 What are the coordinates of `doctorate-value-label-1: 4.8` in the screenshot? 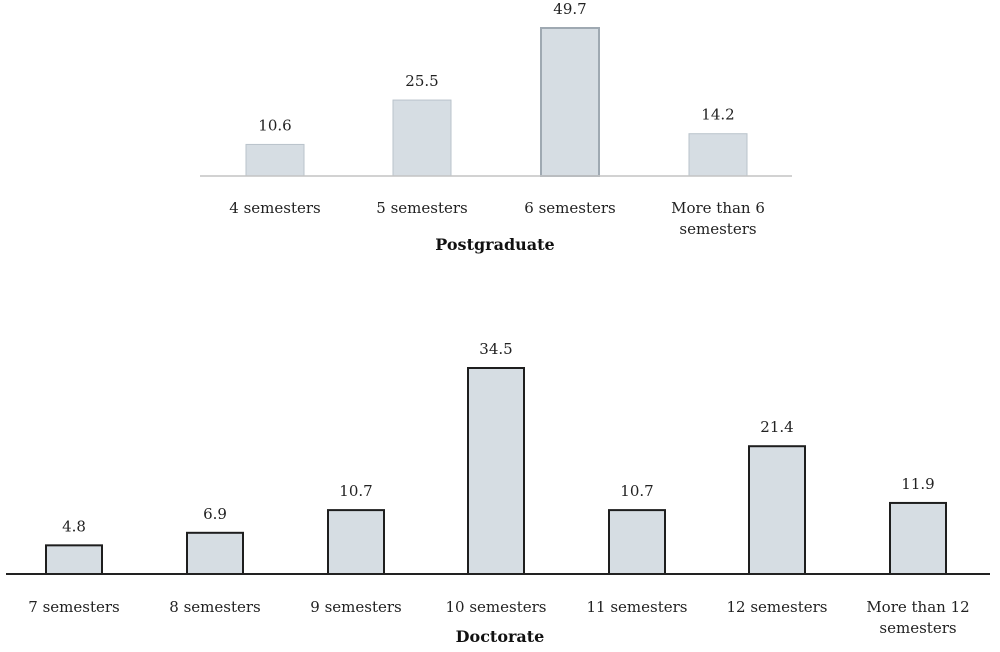 It's located at (74, 526).